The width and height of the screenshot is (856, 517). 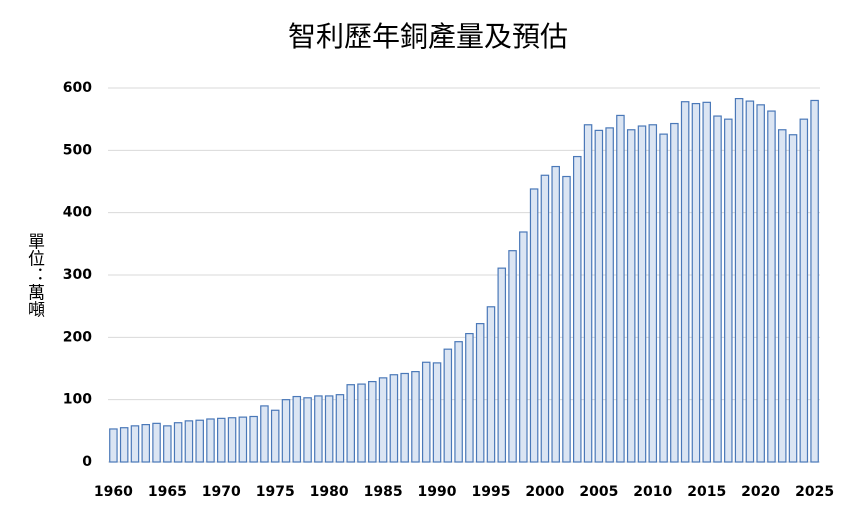 What do you see at coordinates (34, 275) in the screenshot?
I see `y-axis-label: 單位：萬噸` at bounding box center [34, 275].